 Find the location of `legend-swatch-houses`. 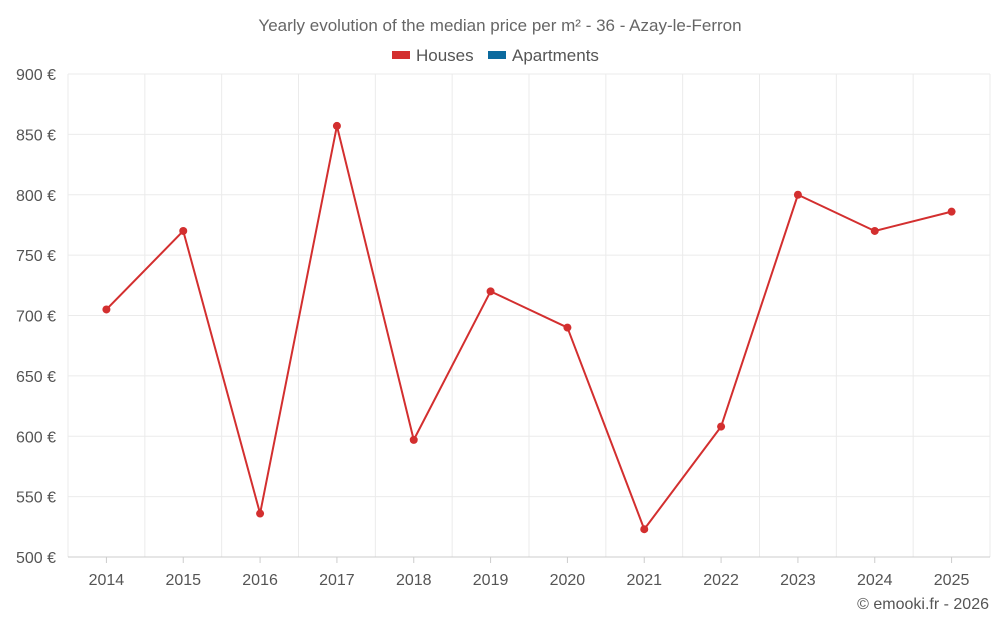

legend-swatch-houses is located at coordinates (401, 55).